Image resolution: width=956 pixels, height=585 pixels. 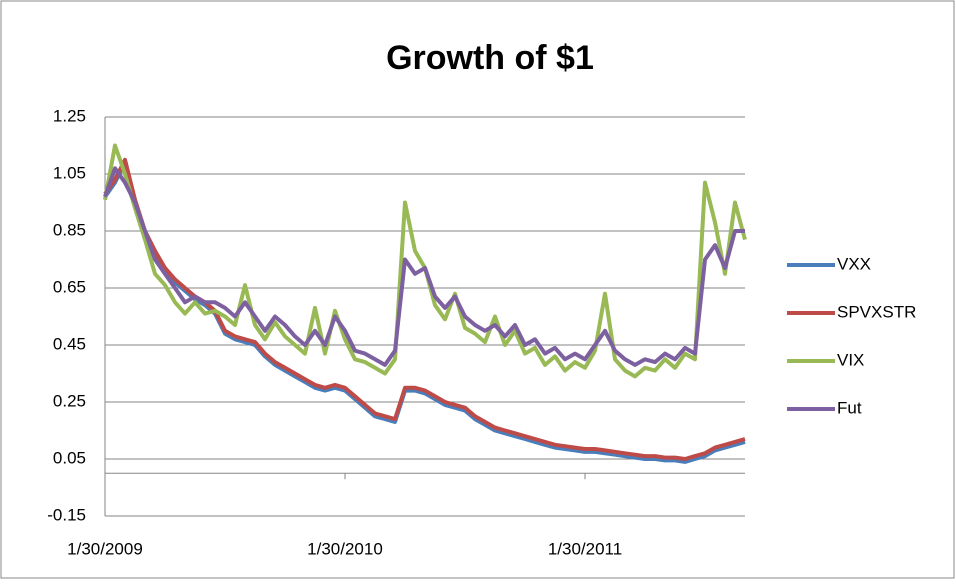 I want to click on y-tick-label: 0.05, so click(x=69, y=457).